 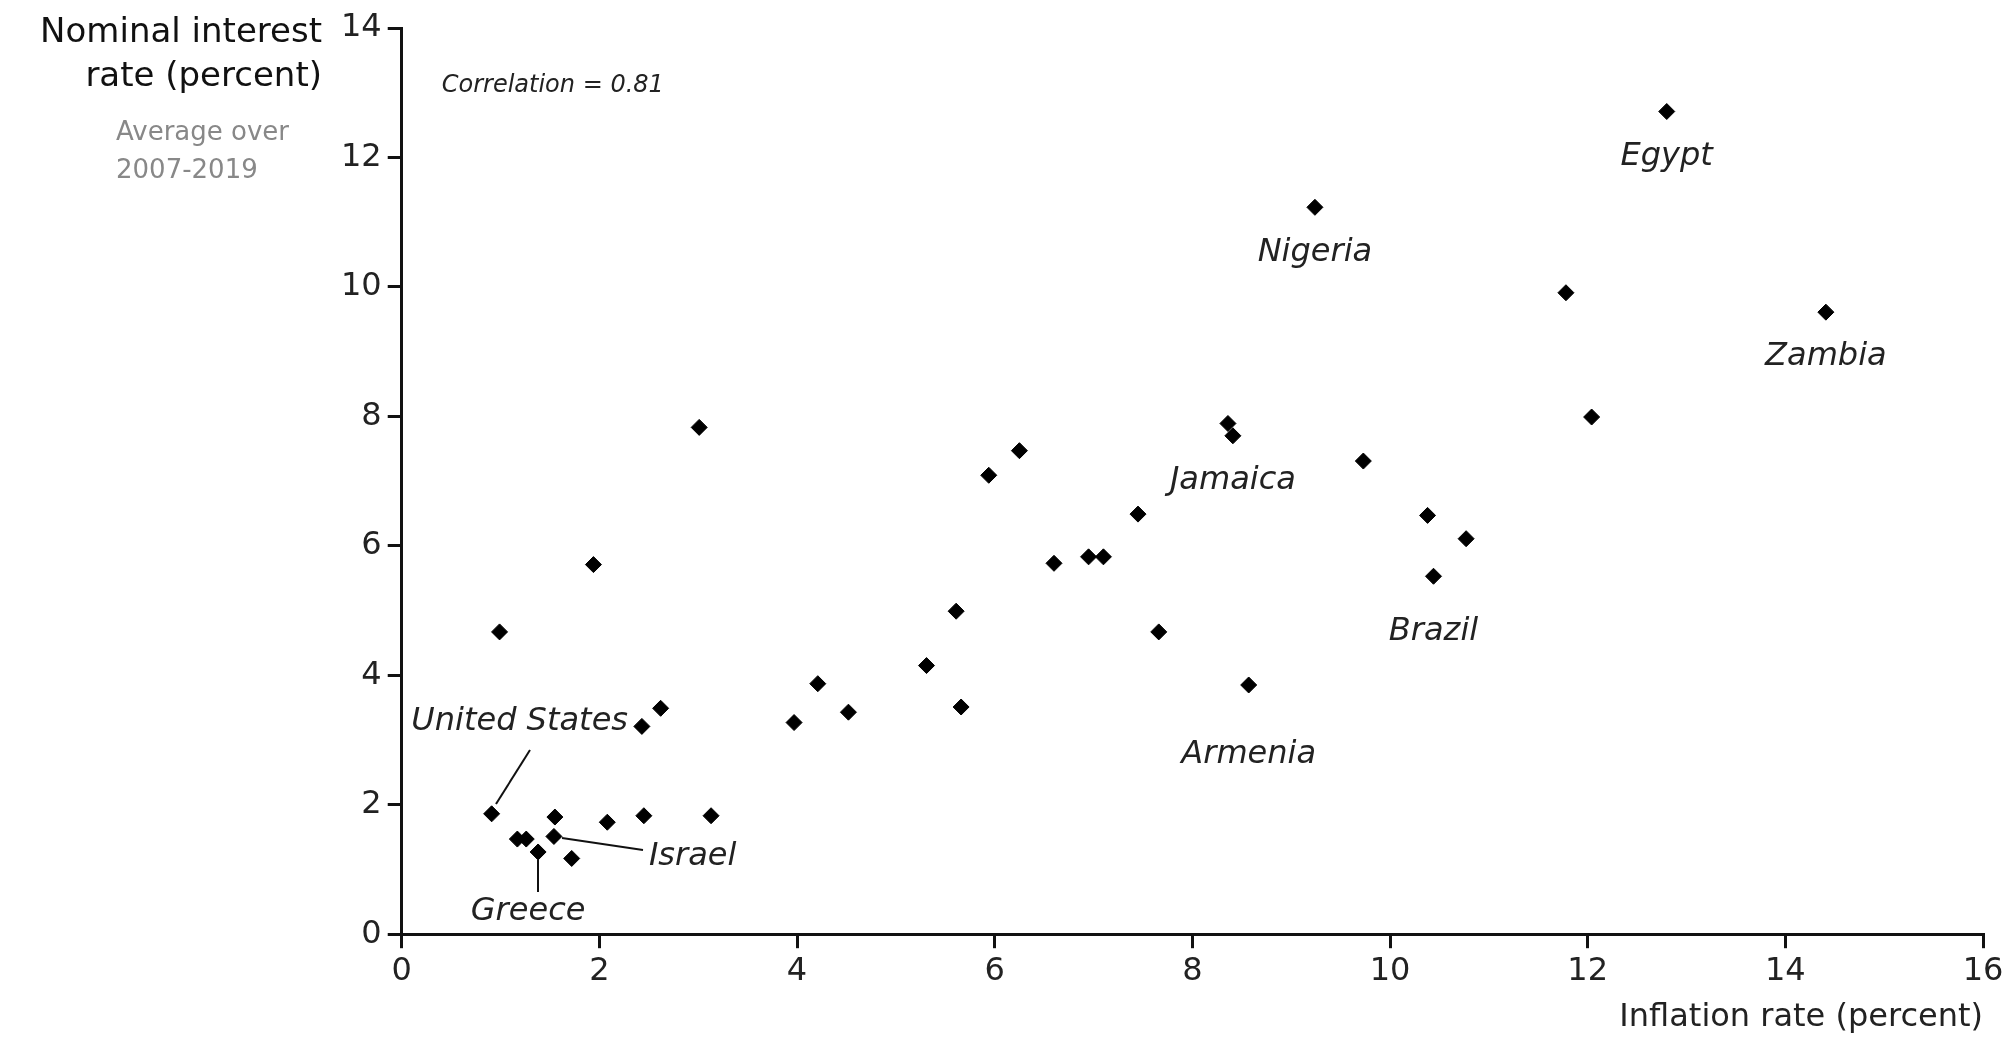 I want to click on x-tick-label: 10, so click(x=1390, y=968).